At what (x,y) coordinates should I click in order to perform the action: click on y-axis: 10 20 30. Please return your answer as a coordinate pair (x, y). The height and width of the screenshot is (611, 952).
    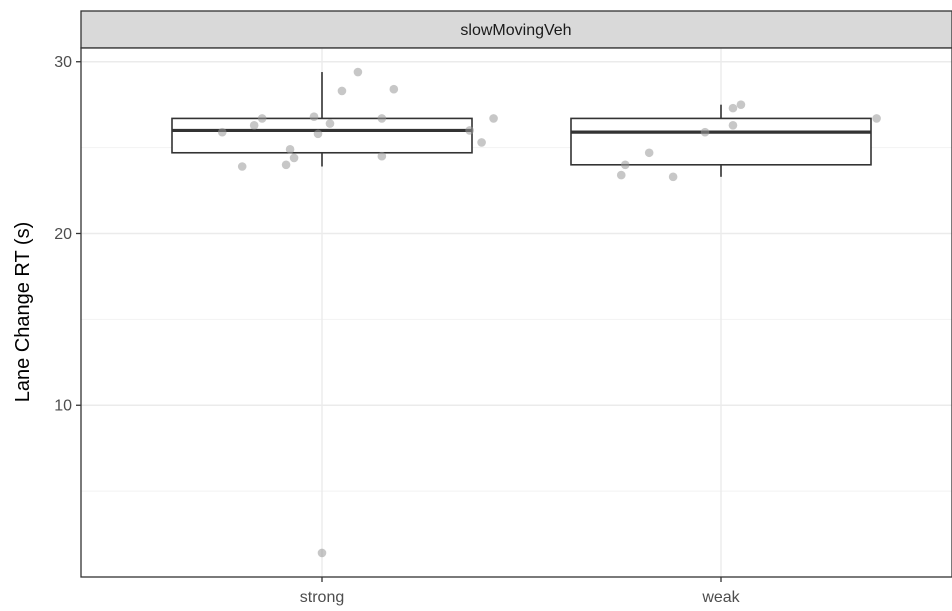
    Looking at the image, I should click on (67, 234).